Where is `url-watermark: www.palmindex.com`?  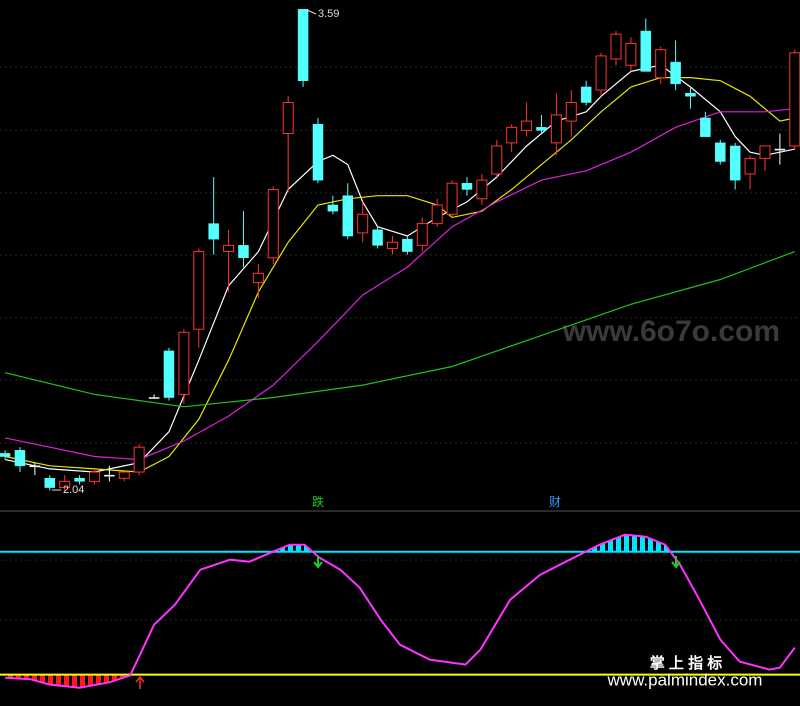 url-watermark: www.palmindex.com is located at coordinates (685, 679).